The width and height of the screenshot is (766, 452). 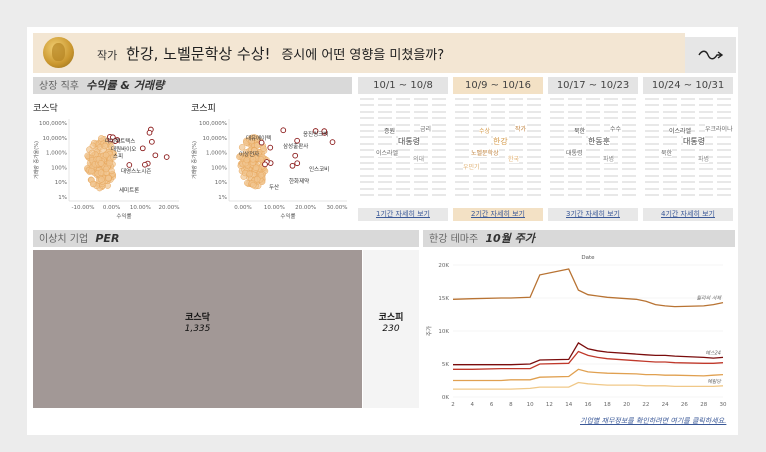 What do you see at coordinates (609, 158) in the screenshot?
I see `keyword: 파병` at bounding box center [609, 158].